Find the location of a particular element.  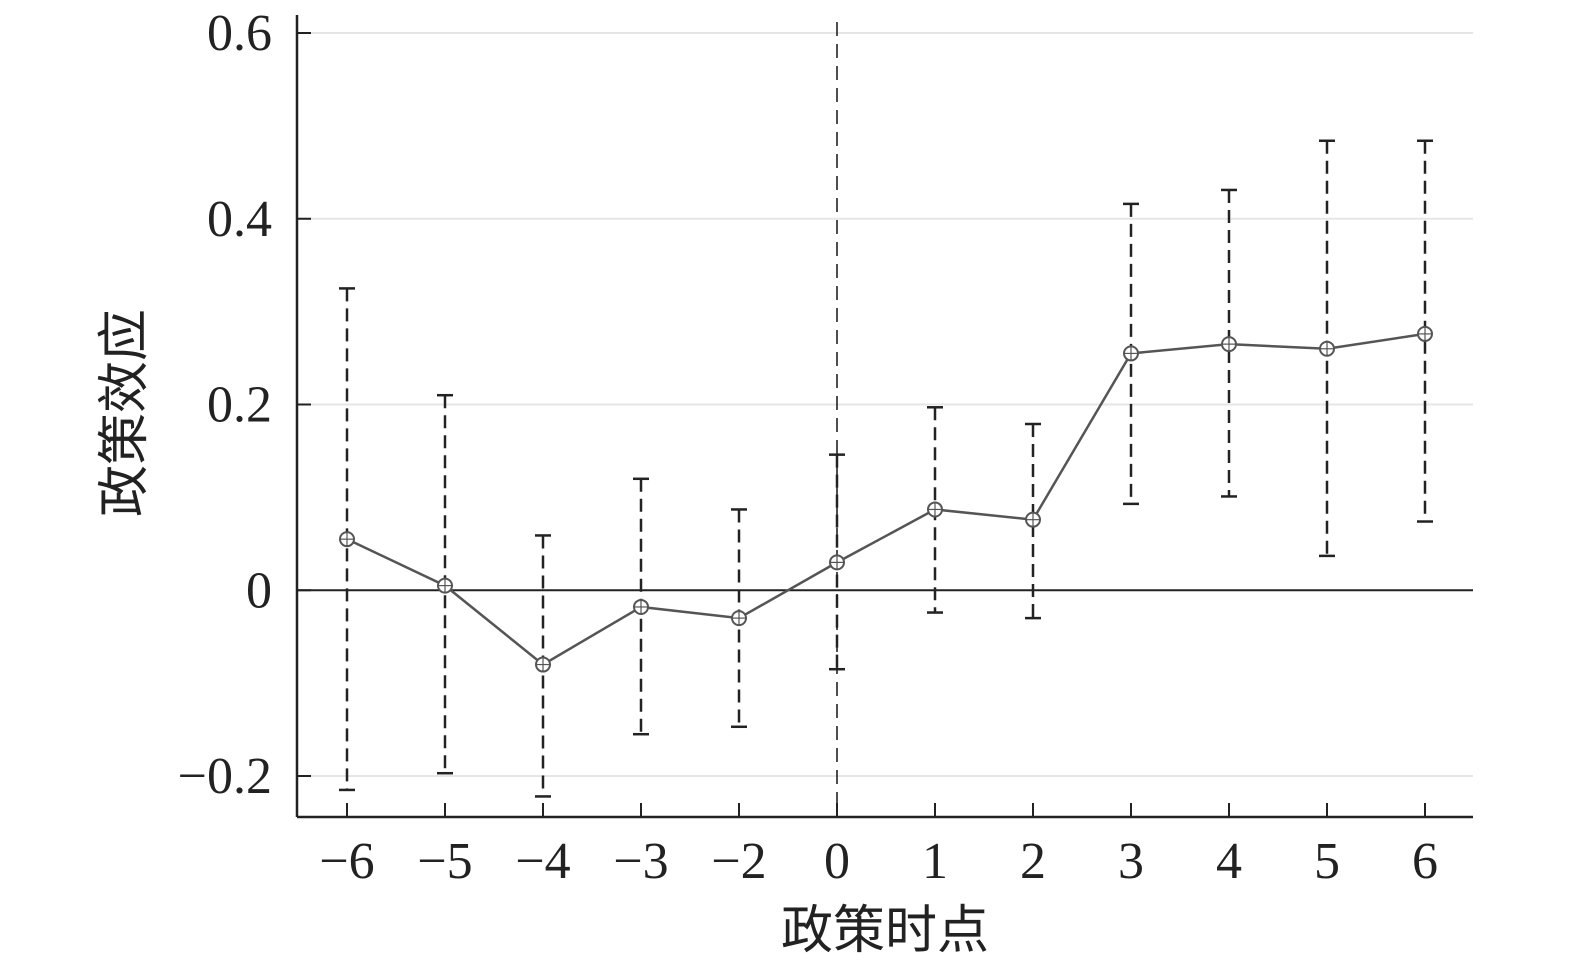

y-tick-label: 0.4 is located at coordinates (239, 219).